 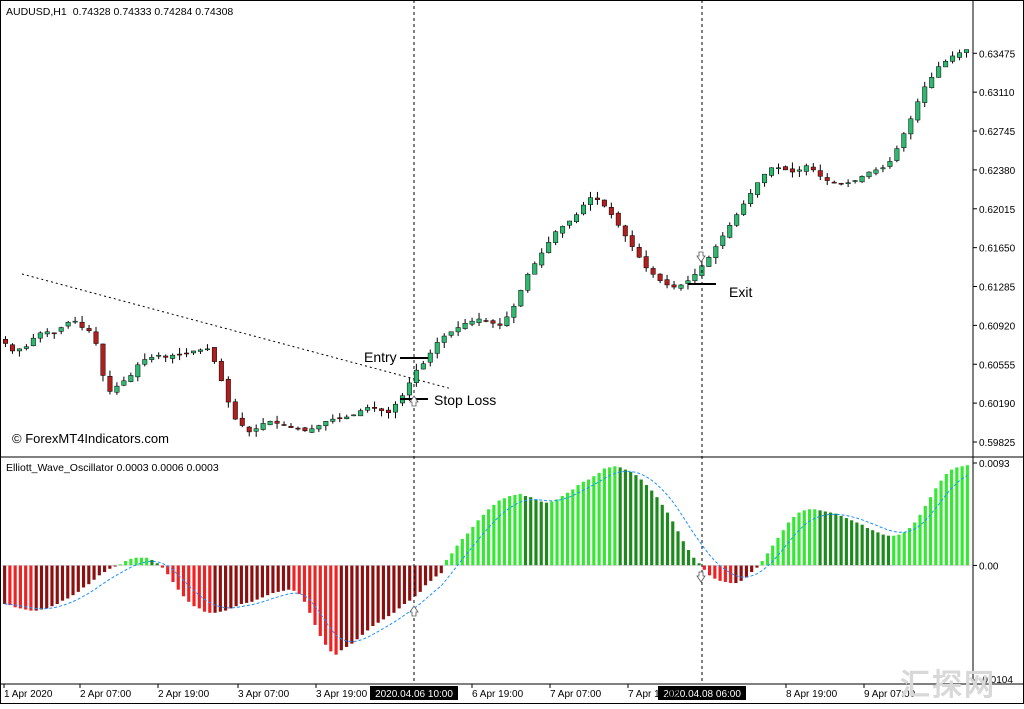 I want to click on buy-arrow-icon, so click(x=414, y=611).